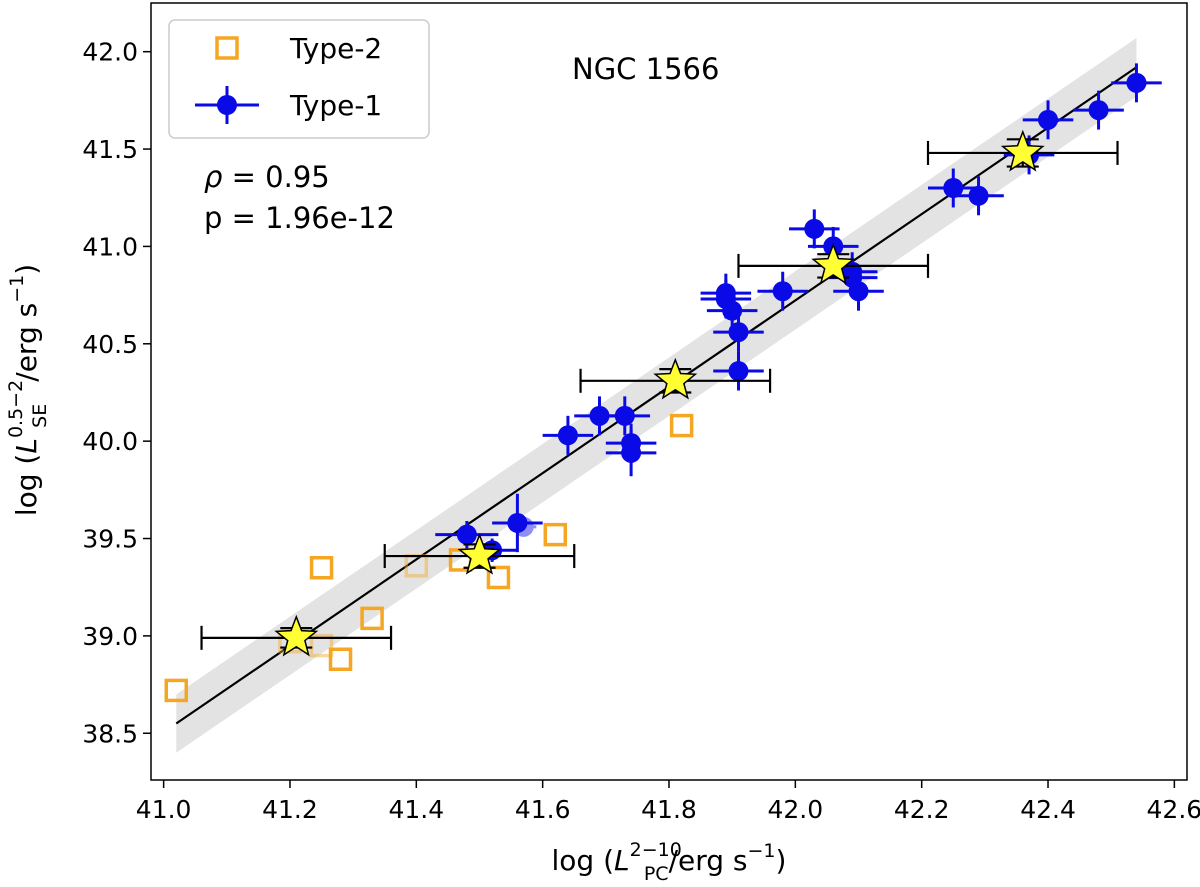 The width and height of the screenshot is (1200, 887). I want to click on x-axis-ticks: 41.0 41.2 41.4 41.6 41.8 42.0 42.2 42.4 42.6, so click(668, 802).